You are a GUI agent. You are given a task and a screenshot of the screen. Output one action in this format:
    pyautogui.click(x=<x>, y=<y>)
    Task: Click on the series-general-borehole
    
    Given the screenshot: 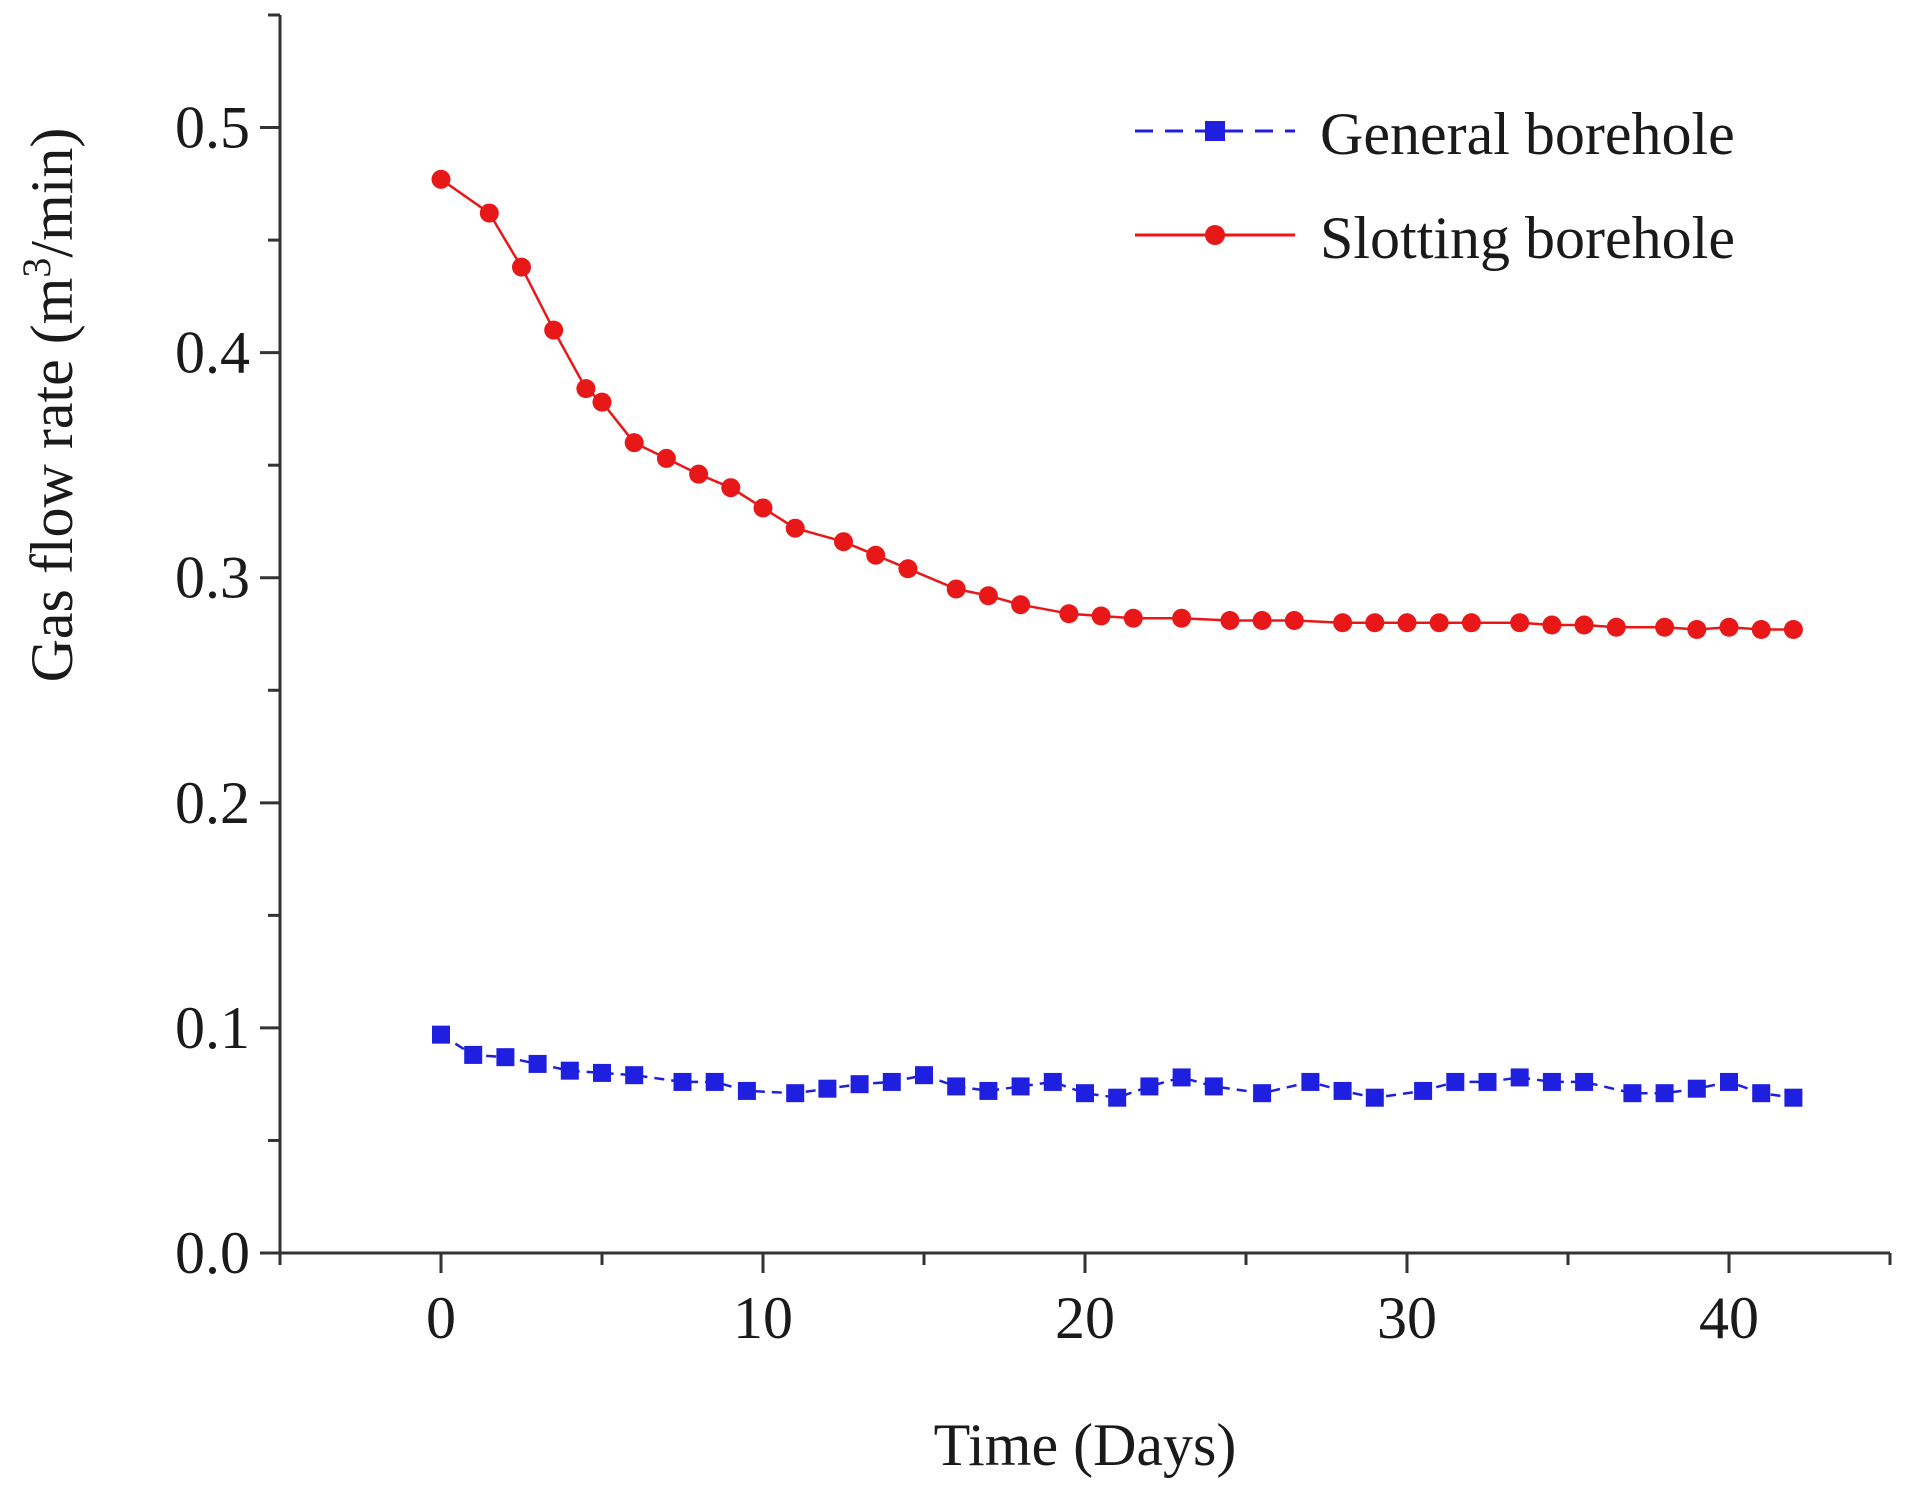 What is the action you would take?
    pyautogui.click(x=1117, y=1066)
    